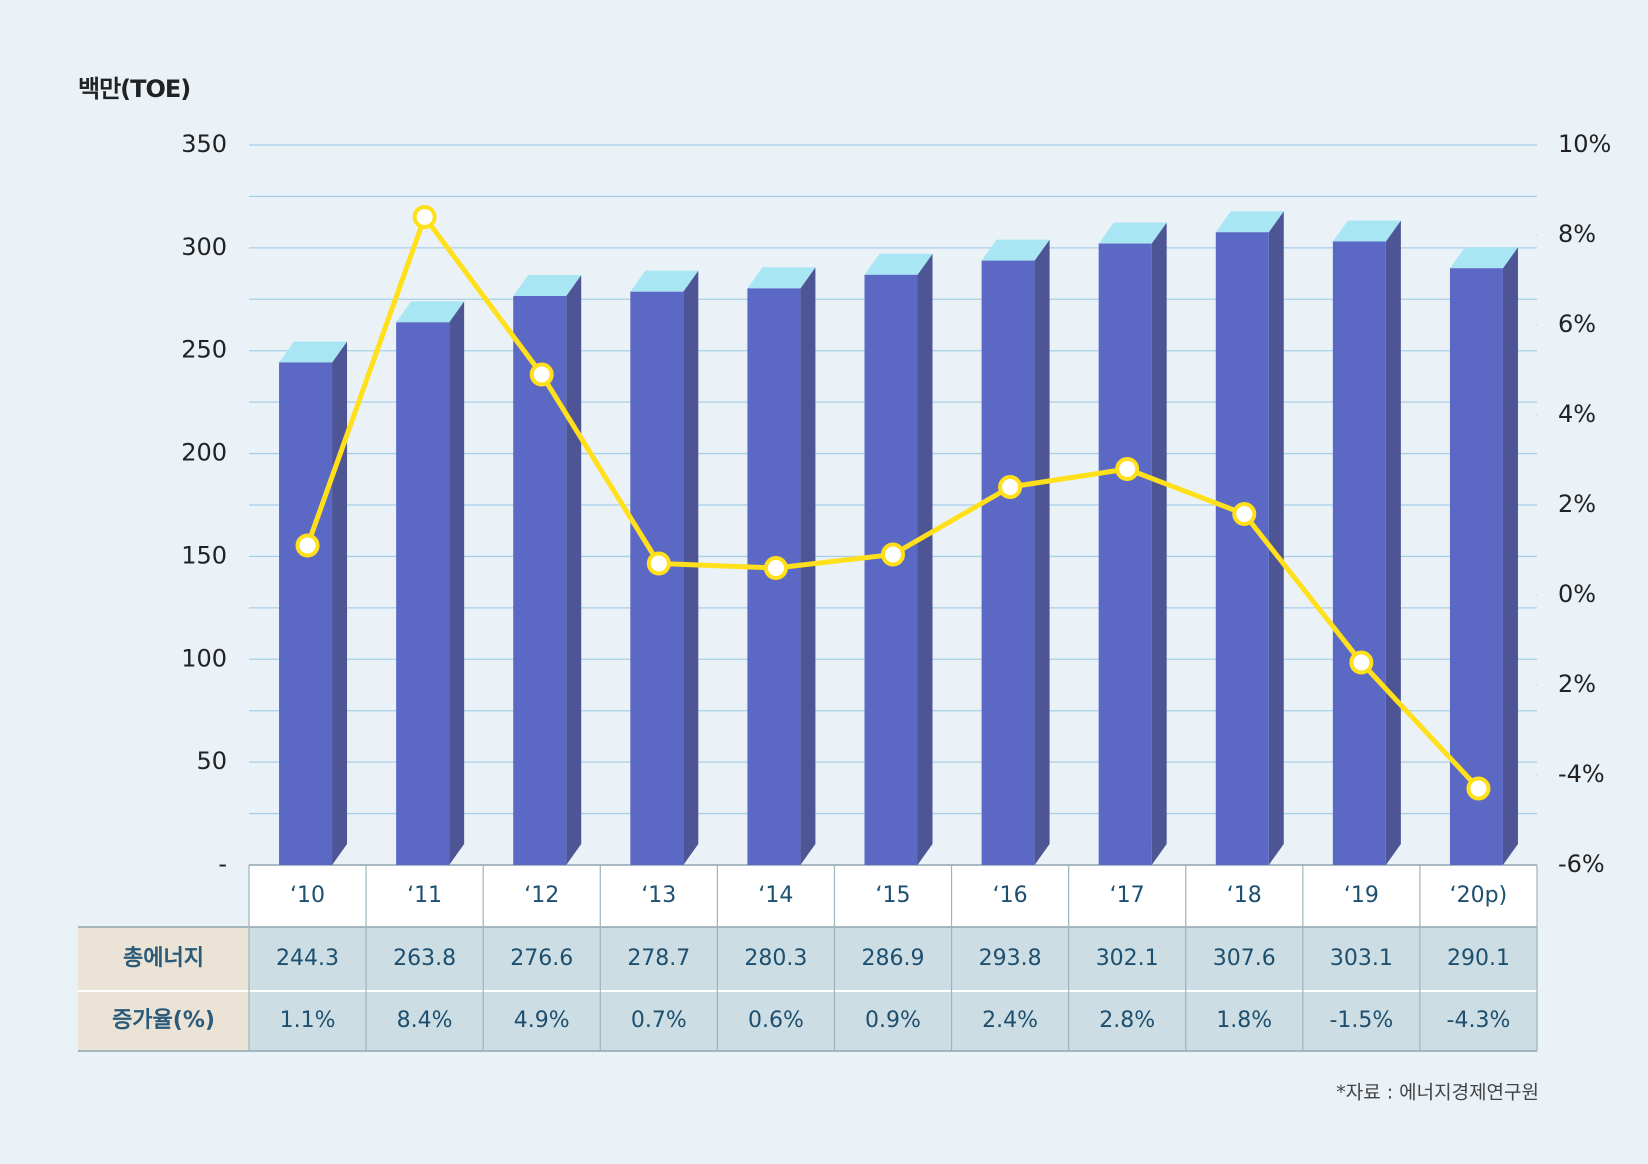 This screenshot has height=1164, width=1648. Describe the element at coordinates (1127, 1020) in the screenshot. I see `table-value: 2.8%` at that location.